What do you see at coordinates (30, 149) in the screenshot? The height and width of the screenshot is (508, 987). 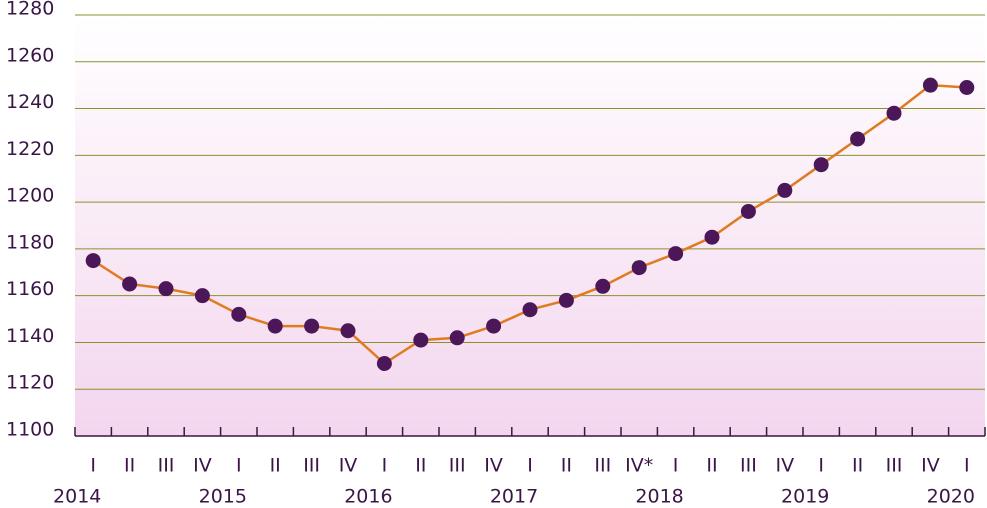 I see `y-tick-label: 1220` at bounding box center [30, 149].